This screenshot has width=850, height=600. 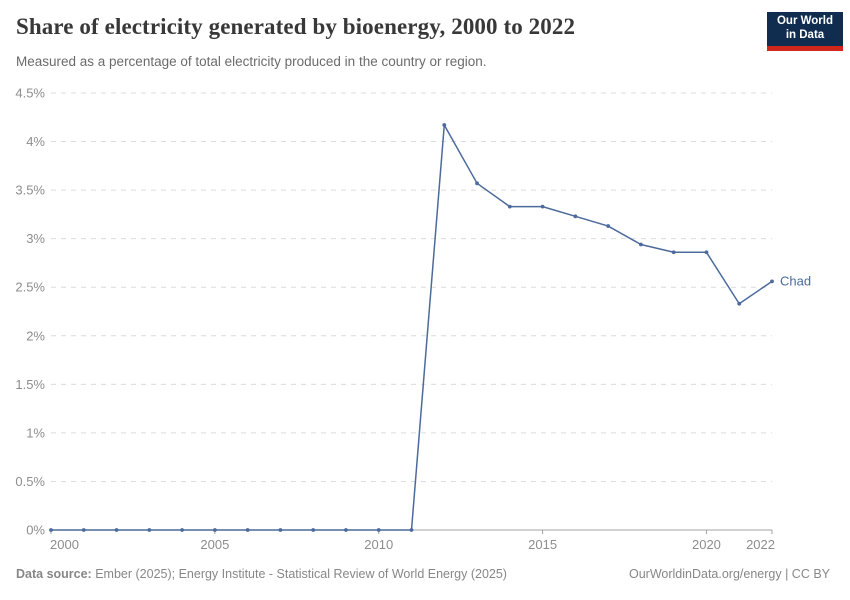 I want to click on x-tick-label: 2000, so click(x=64, y=544).